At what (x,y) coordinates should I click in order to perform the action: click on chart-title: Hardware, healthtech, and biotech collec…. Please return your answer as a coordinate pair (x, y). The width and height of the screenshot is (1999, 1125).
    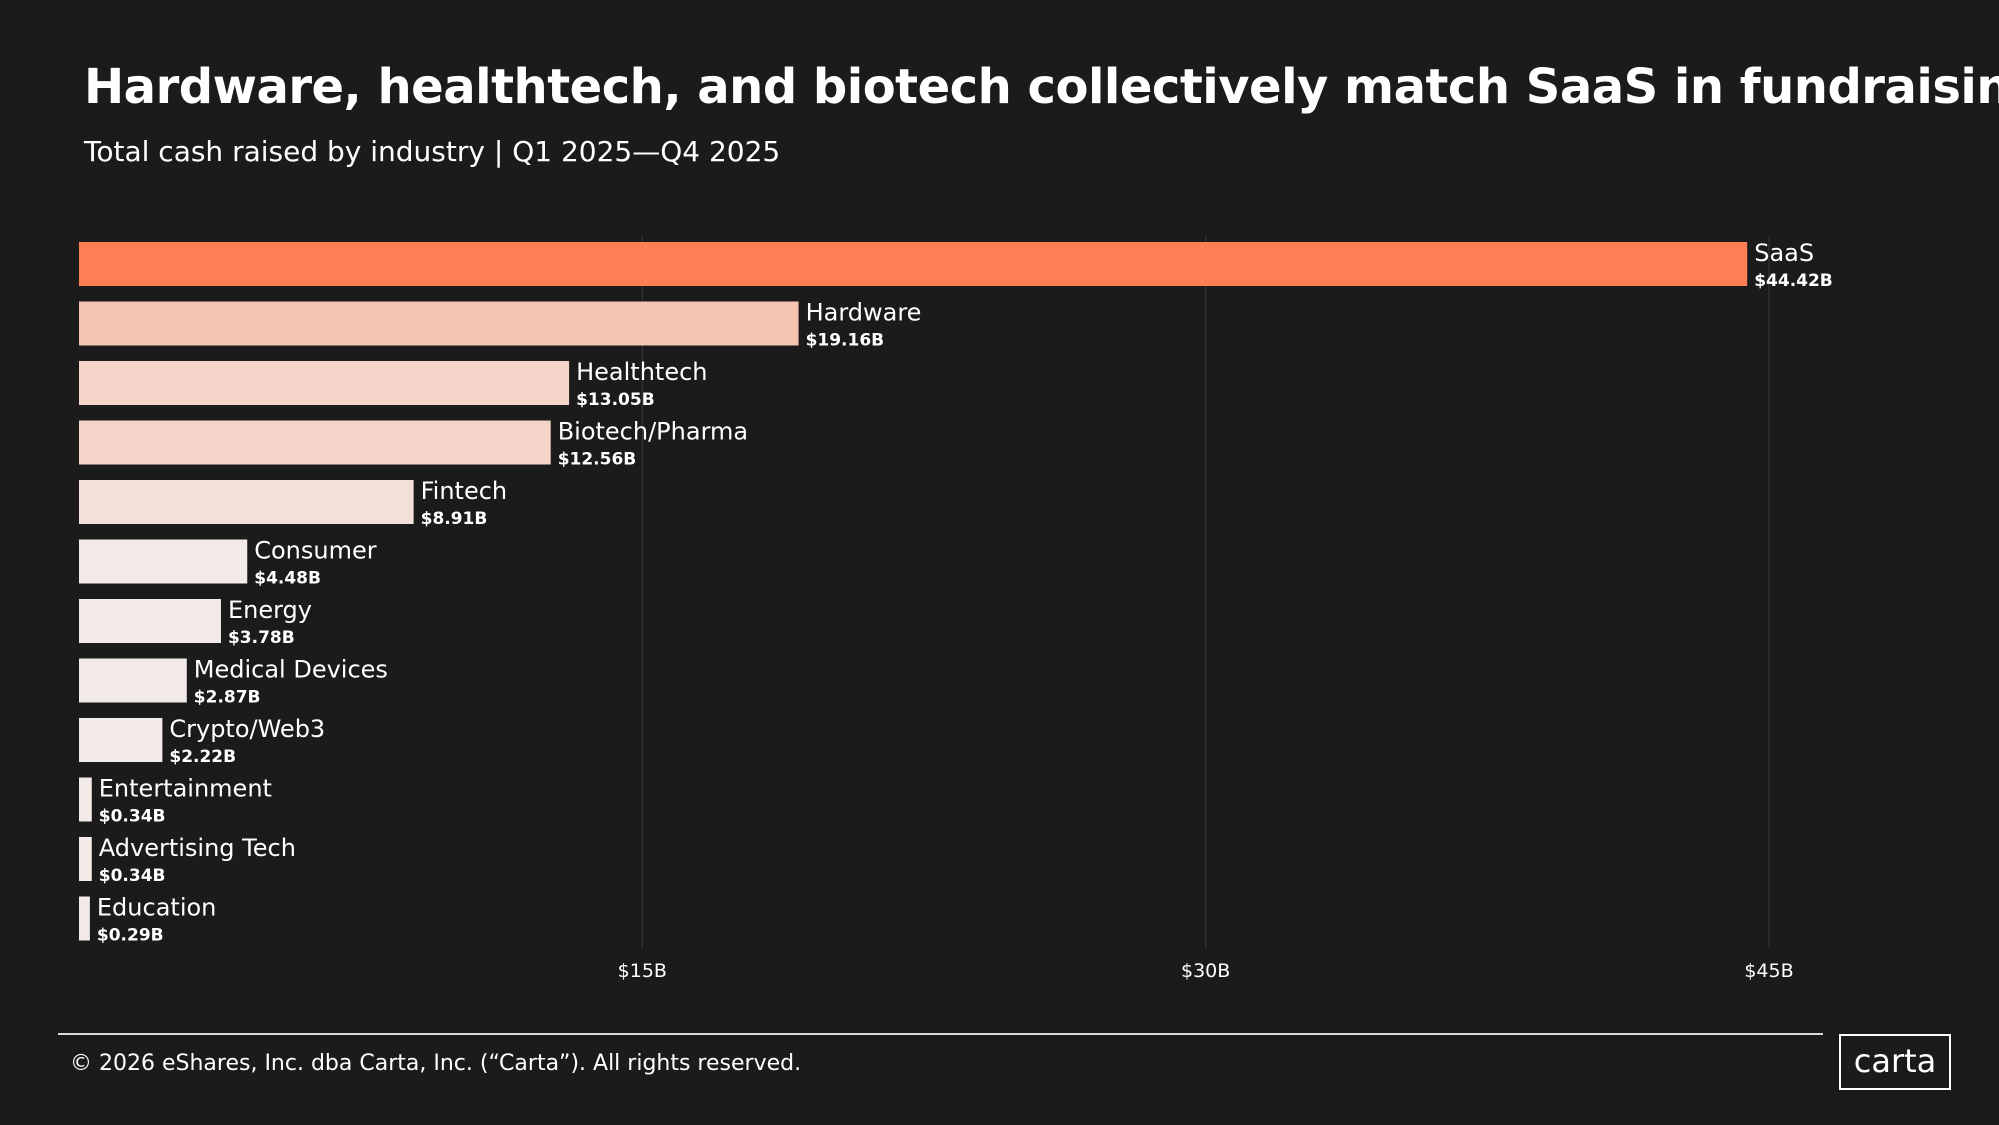
    Looking at the image, I should click on (1041, 87).